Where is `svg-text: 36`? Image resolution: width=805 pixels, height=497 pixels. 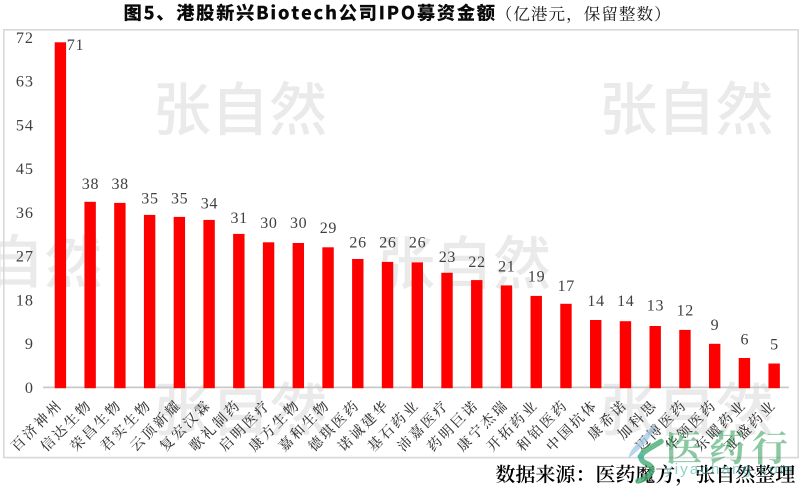 svg-text: 36 is located at coordinates (25, 213).